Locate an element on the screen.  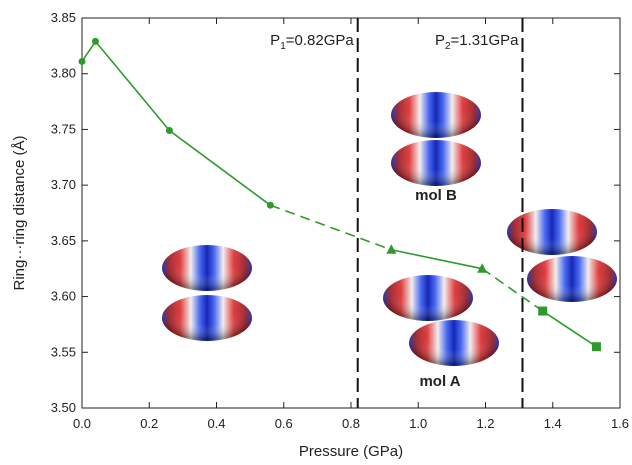
y-tick-label: 3.75 is located at coordinates (63, 128).